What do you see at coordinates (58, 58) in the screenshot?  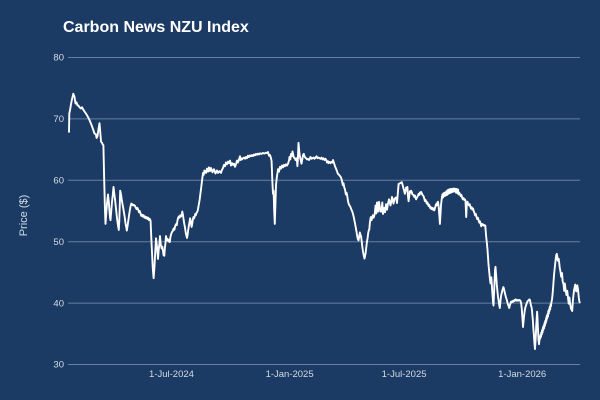 I see `svg-text: 80` at bounding box center [58, 58].